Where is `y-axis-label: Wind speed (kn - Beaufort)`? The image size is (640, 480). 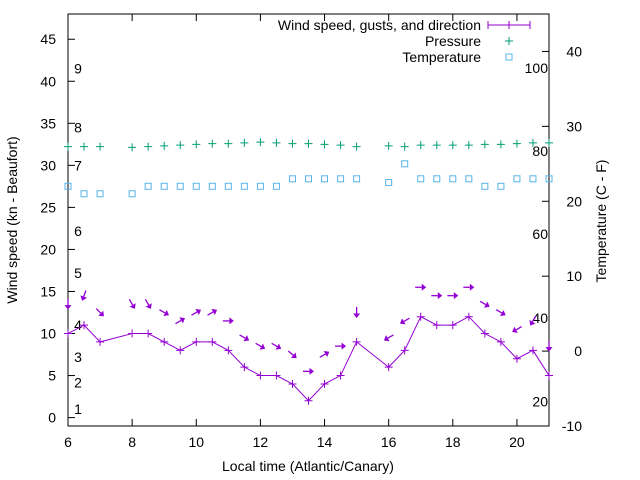 y-axis-label: Wind speed (kn - Beaufort) is located at coordinates (12, 219).